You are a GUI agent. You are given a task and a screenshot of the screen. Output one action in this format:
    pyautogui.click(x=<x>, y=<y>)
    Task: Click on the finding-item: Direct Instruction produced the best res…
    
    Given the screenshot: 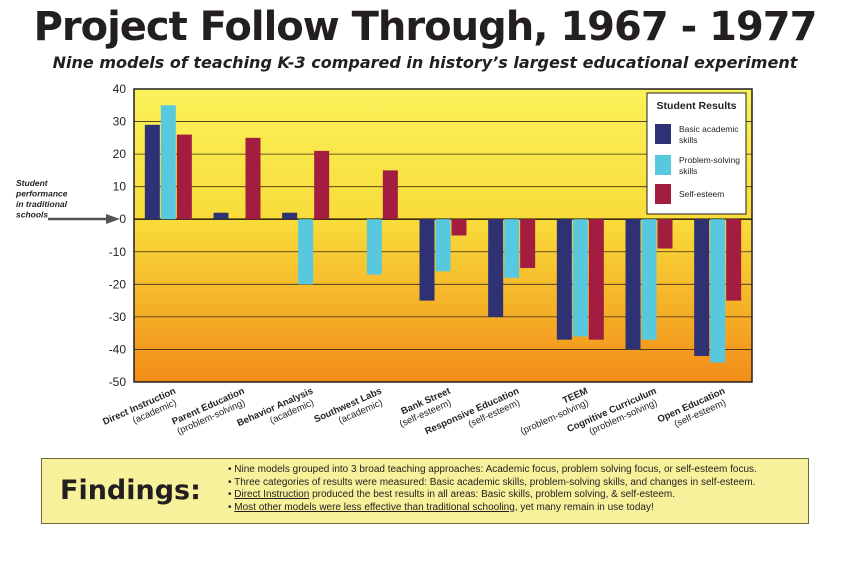 What is the action you would take?
    pyautogui.click(x=492, y=495)
    